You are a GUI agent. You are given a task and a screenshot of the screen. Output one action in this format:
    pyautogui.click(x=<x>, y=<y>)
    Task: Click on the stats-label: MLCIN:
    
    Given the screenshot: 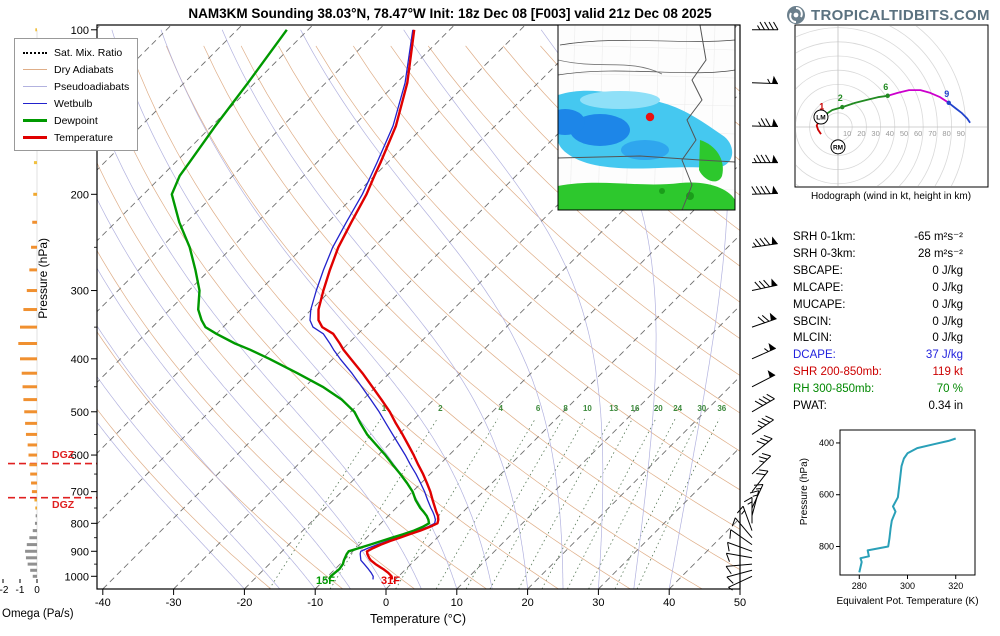 What is the action you would take?
    pyautogui.click(x=812, y=338)
    